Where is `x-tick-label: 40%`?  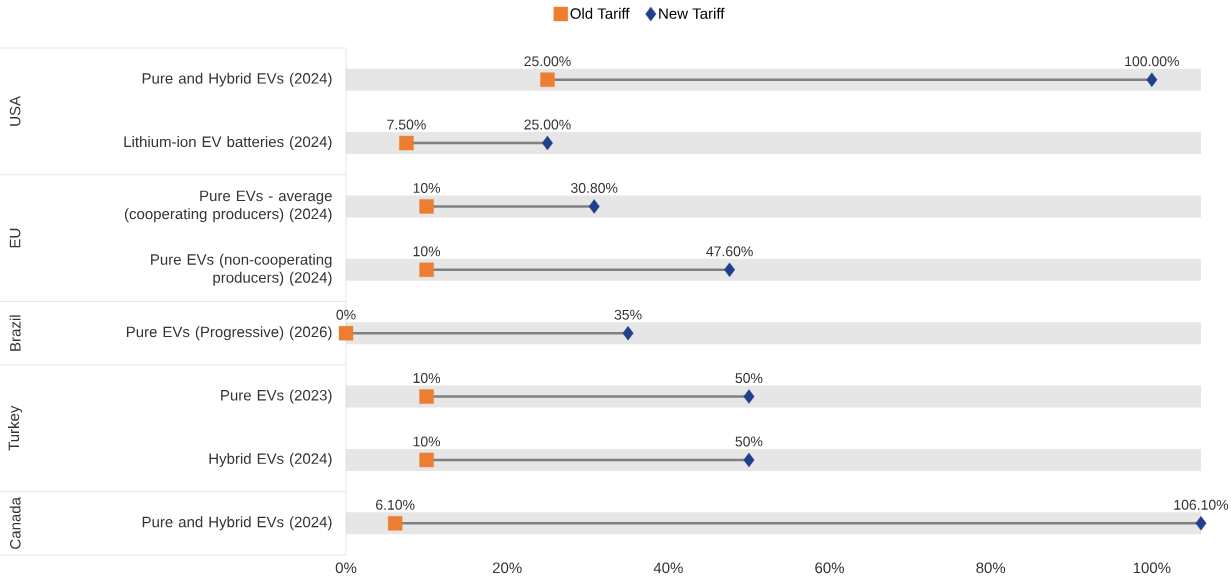
x-tick-label: 40% is located at coordinates (668, 568).